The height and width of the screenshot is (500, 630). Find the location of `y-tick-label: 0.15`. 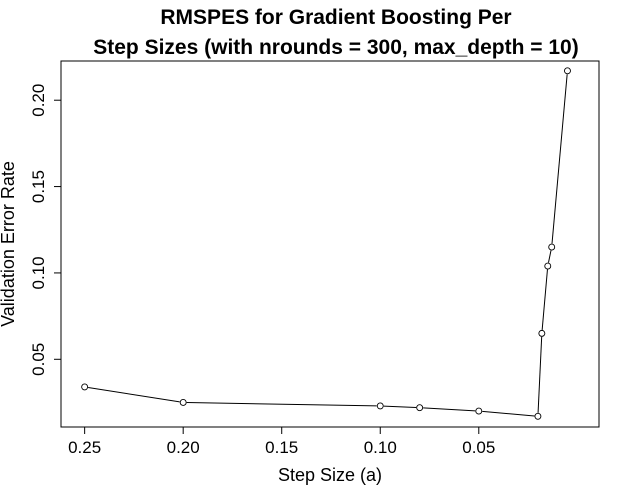

y-tick-label: 0.15 is located at coordinates (38, 186).